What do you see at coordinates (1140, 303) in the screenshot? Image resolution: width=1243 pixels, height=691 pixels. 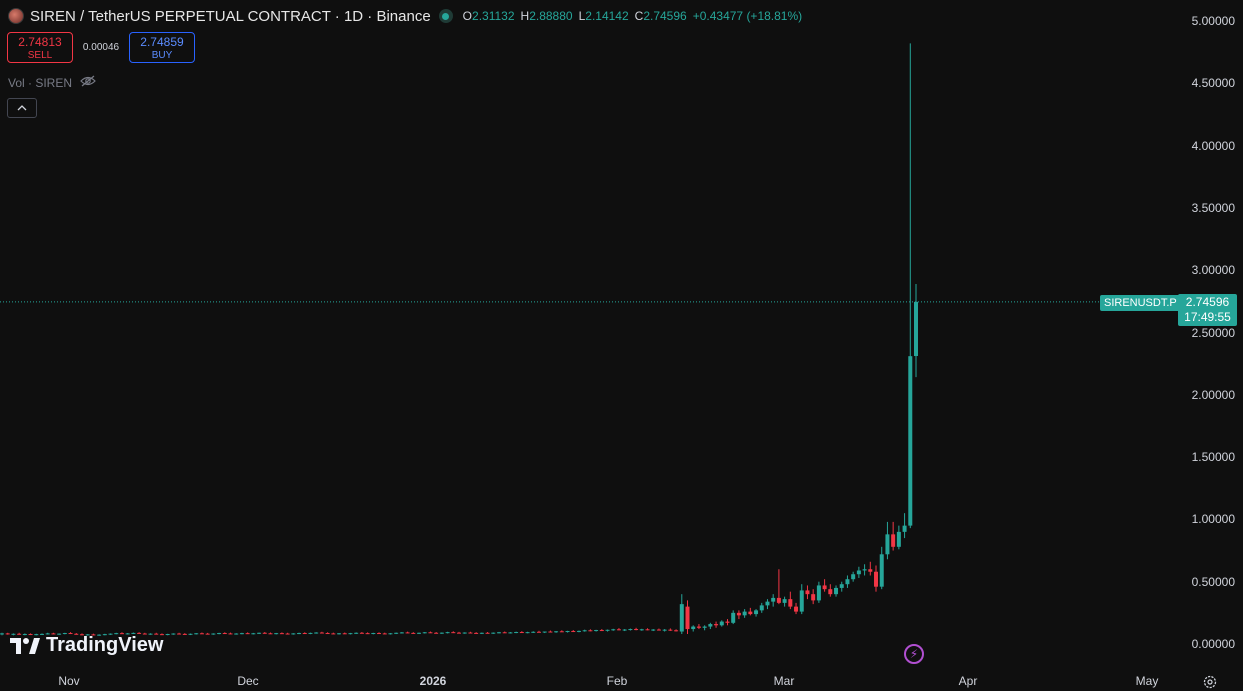 I see `symbol-price-tag: SIRENUSDT.P` at bounding box center [1140, 303].